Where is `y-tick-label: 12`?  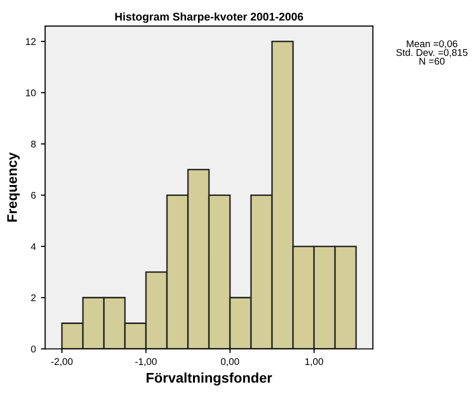 y-tick-label: 12 is located at coordinates (31, 41).